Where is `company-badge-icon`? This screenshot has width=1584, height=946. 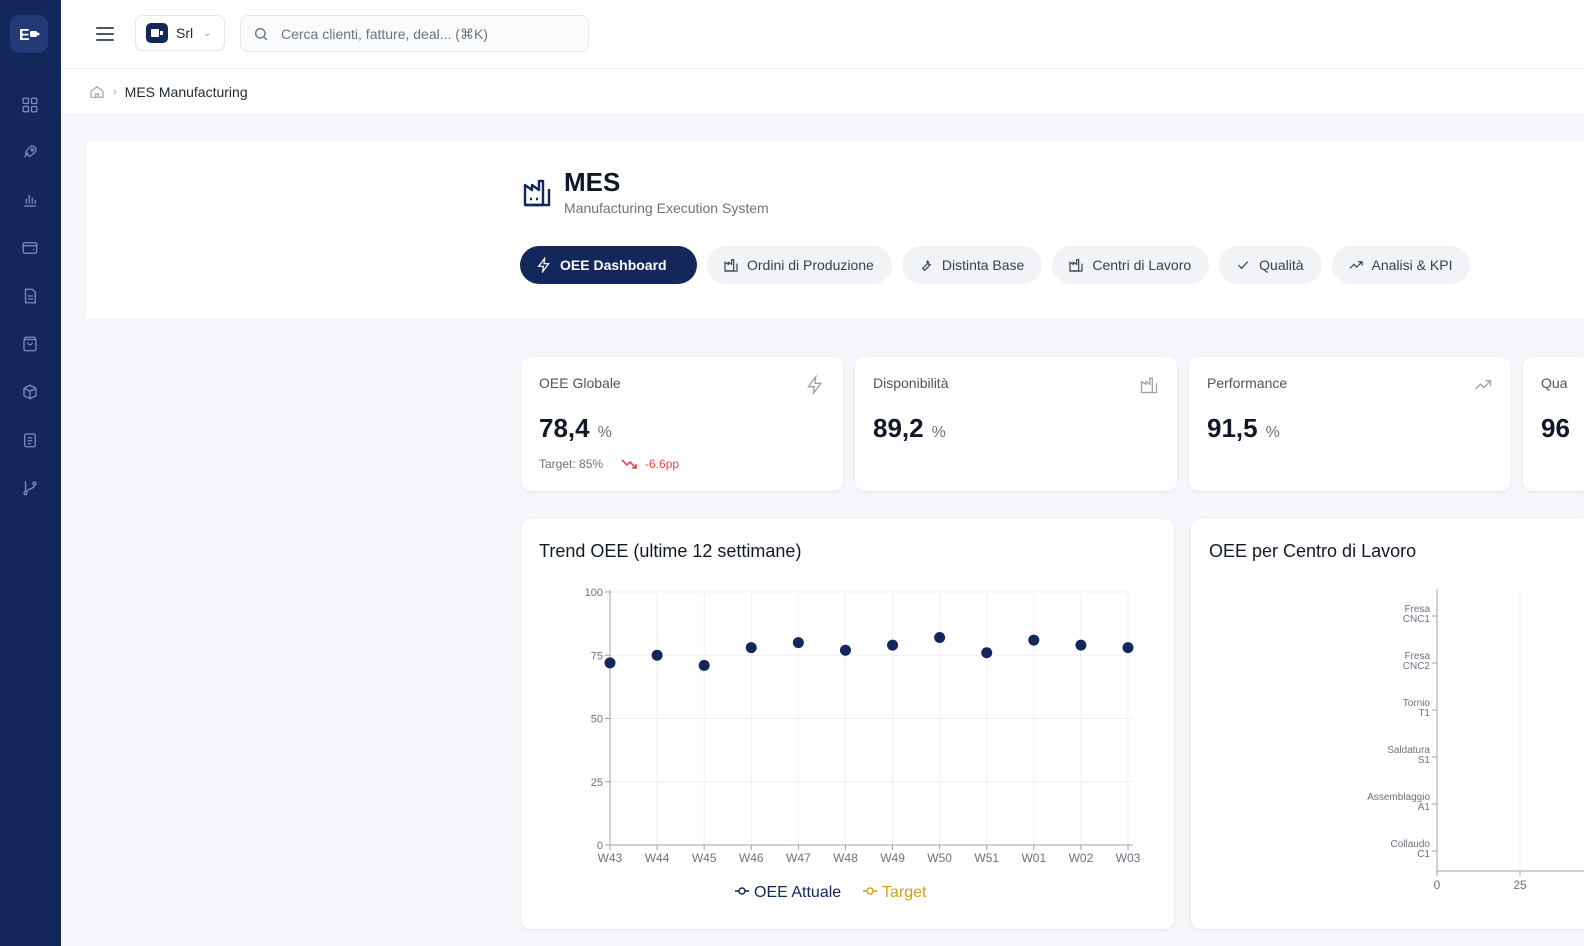
company-badge-icon is located at coordinates (157, 33).